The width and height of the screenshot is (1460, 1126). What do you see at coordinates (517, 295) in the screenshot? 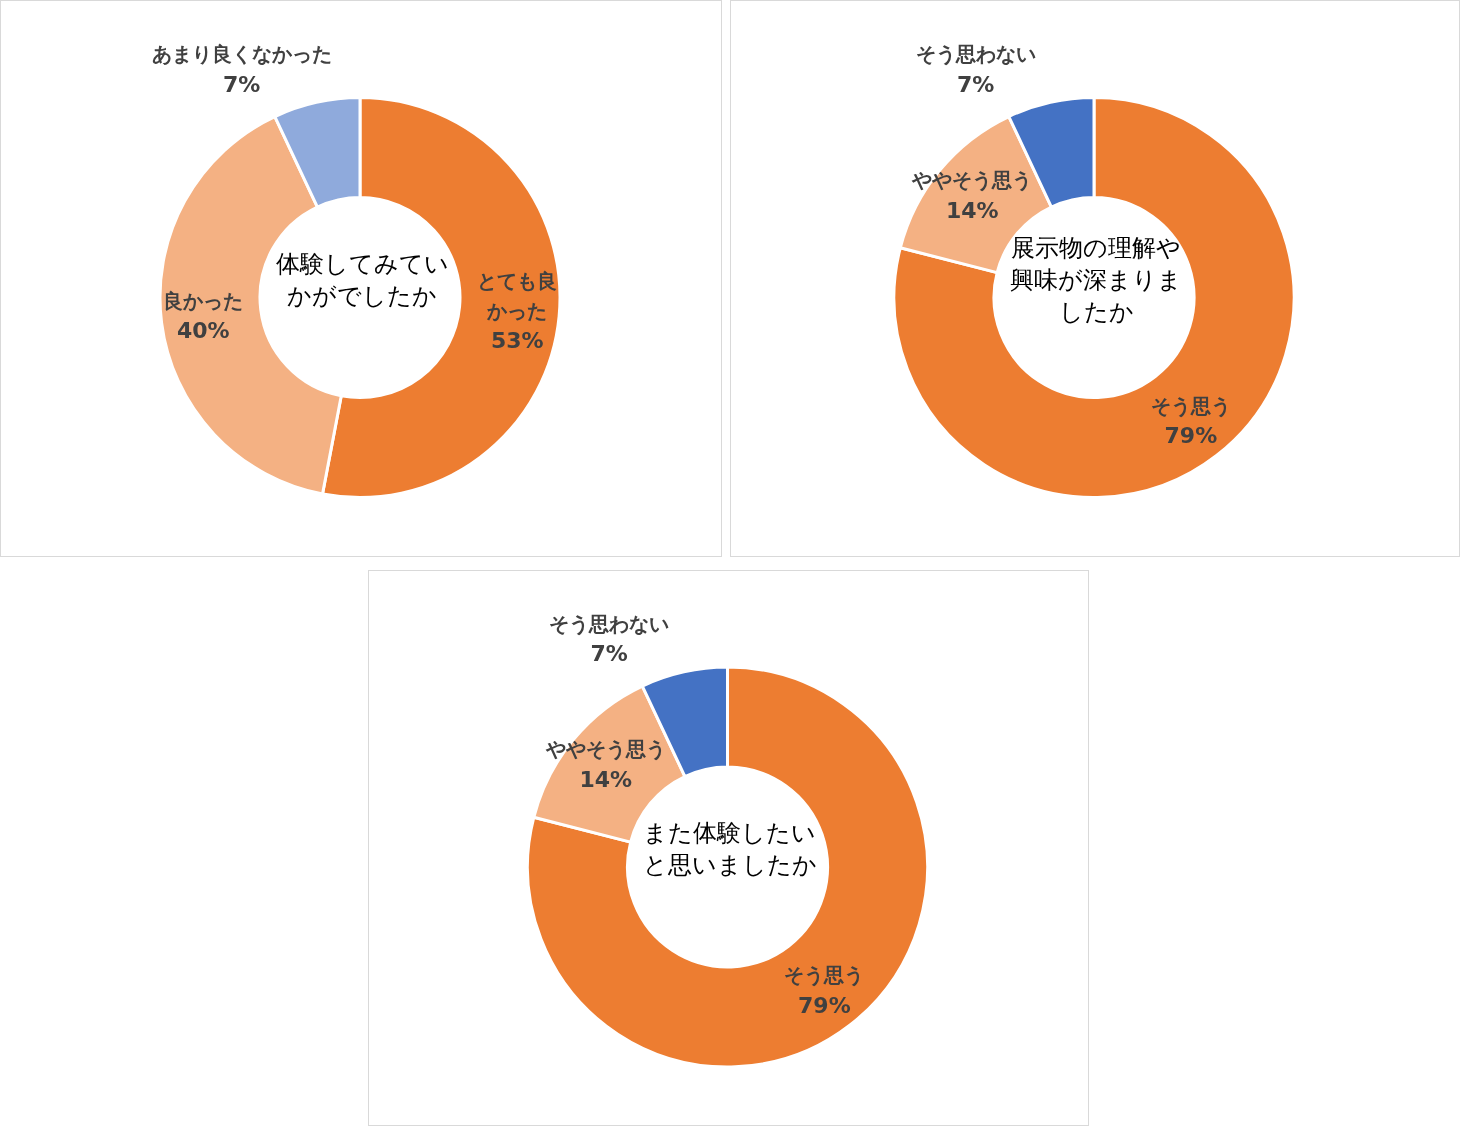
I see `slice-label: とても良かった` at bounding box center [517, 295].